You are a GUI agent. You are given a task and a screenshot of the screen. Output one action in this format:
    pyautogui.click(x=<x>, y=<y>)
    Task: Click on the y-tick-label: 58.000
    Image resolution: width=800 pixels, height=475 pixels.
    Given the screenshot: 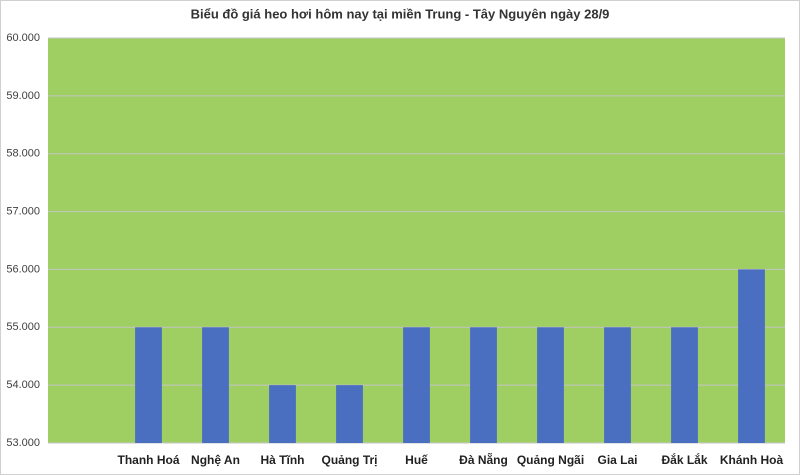 What is the action you would take?
    pyautogui.click(x=23, y=154)
    